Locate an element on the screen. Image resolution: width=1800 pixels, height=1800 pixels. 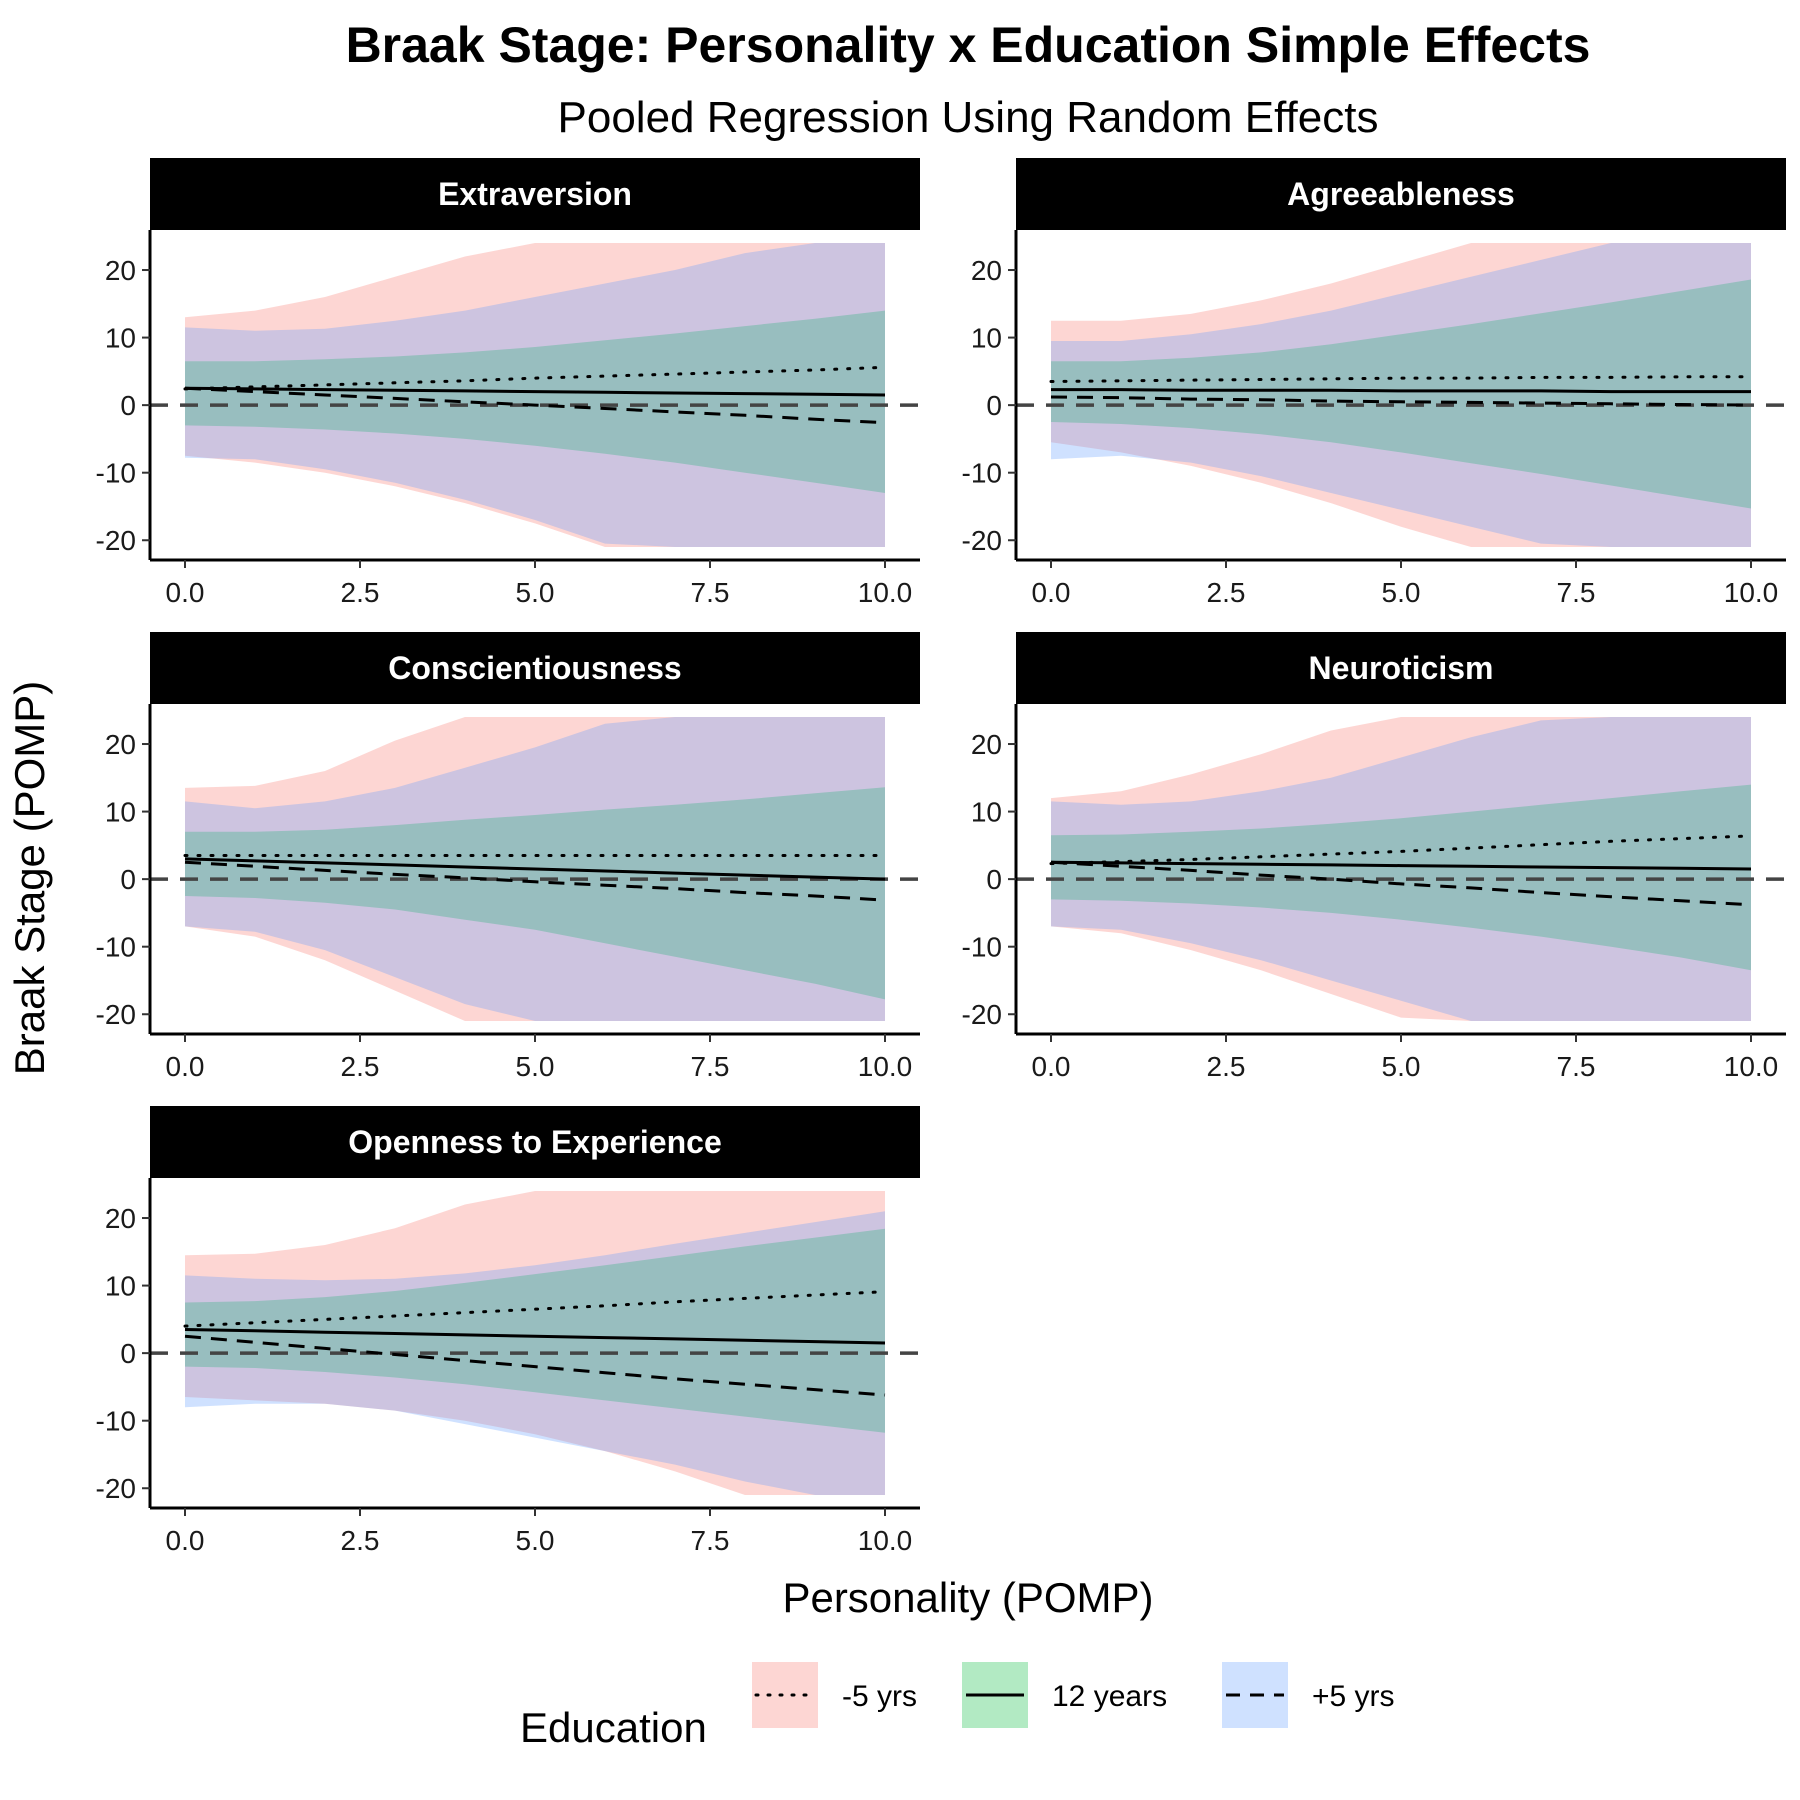
y-axis-label: Braak Stage (POMP) is located at coordinates (29, 878).